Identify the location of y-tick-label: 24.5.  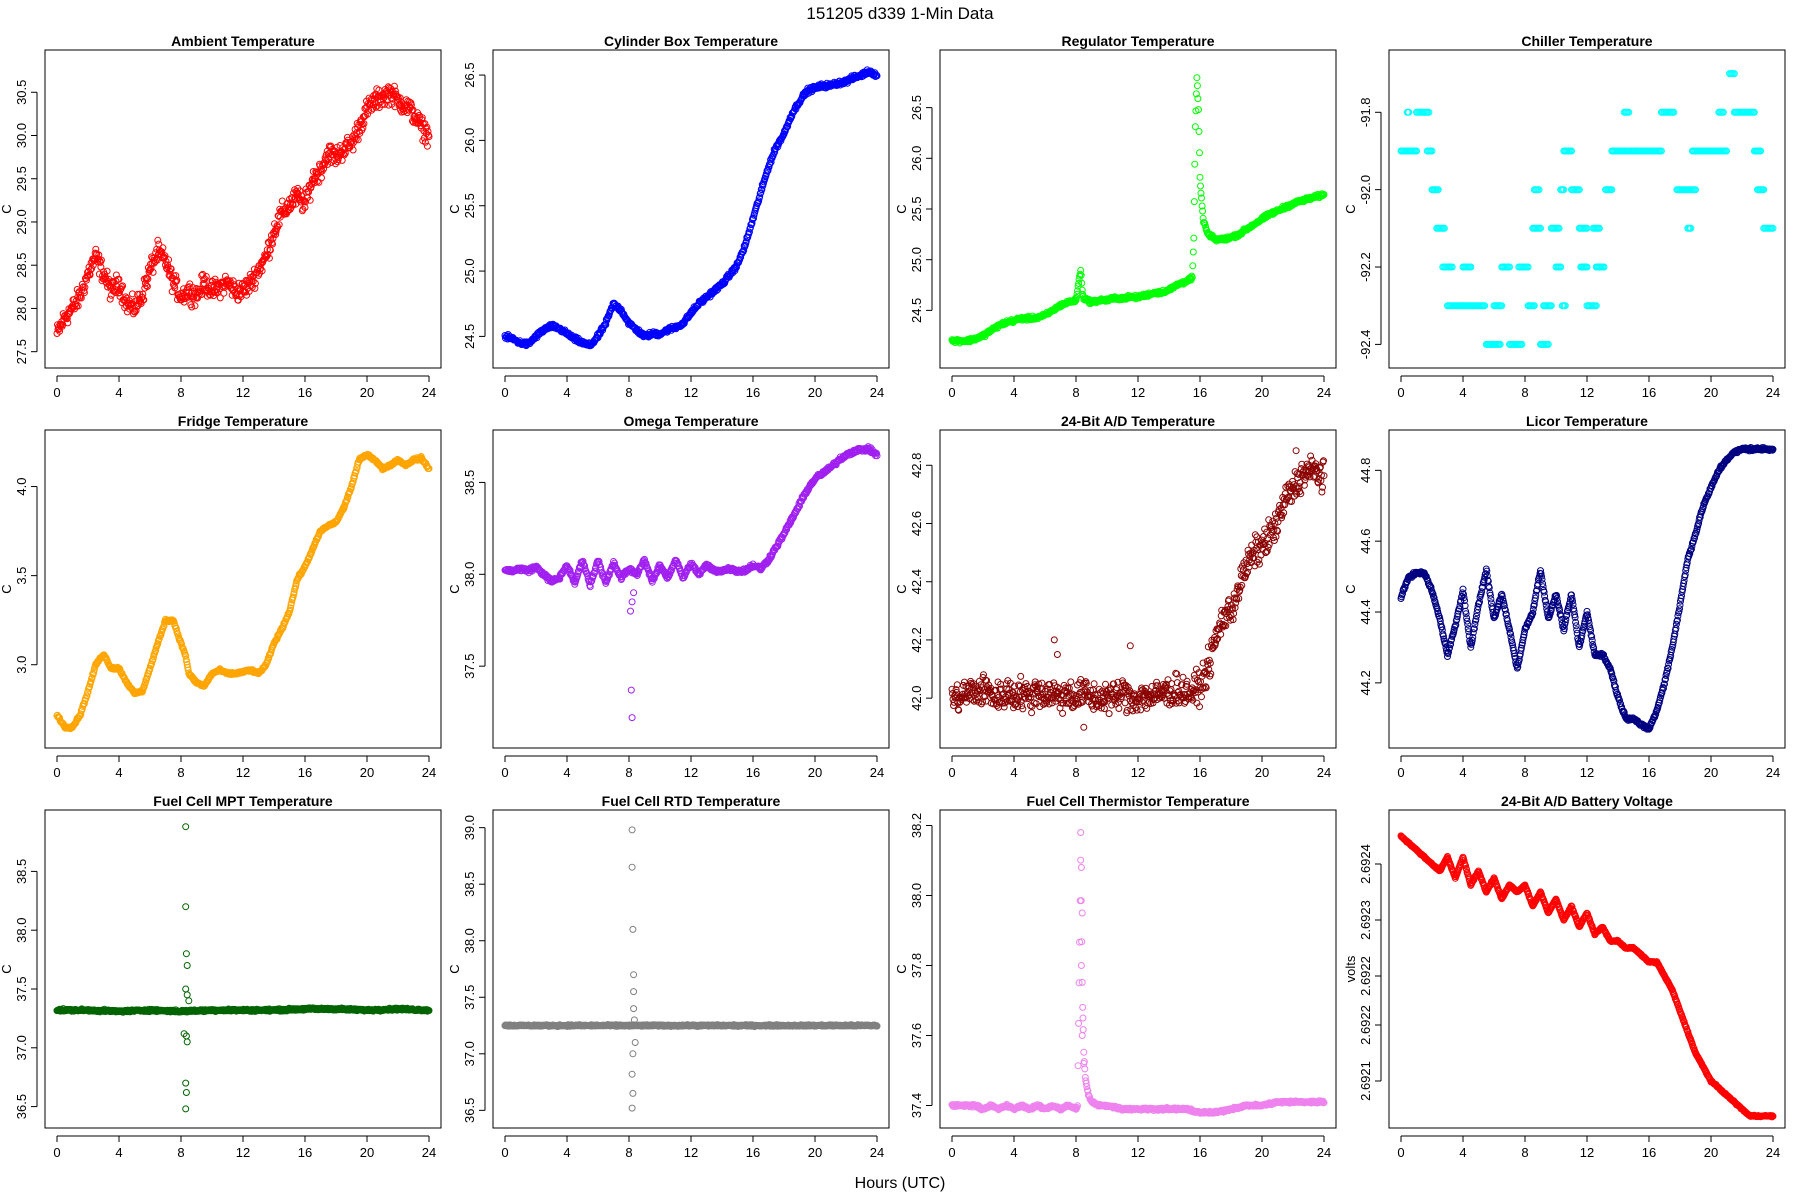
(916, 310).